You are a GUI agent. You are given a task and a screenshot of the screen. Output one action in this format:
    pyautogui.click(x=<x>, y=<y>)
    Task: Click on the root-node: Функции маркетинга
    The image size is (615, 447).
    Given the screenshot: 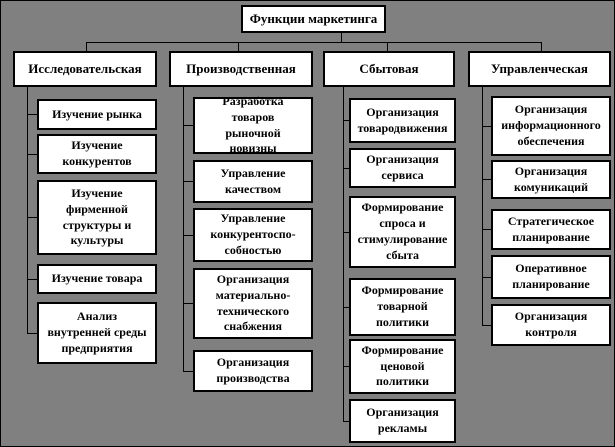 What is the action you would take?
    pyautogui.click(x=313, y=19)
    